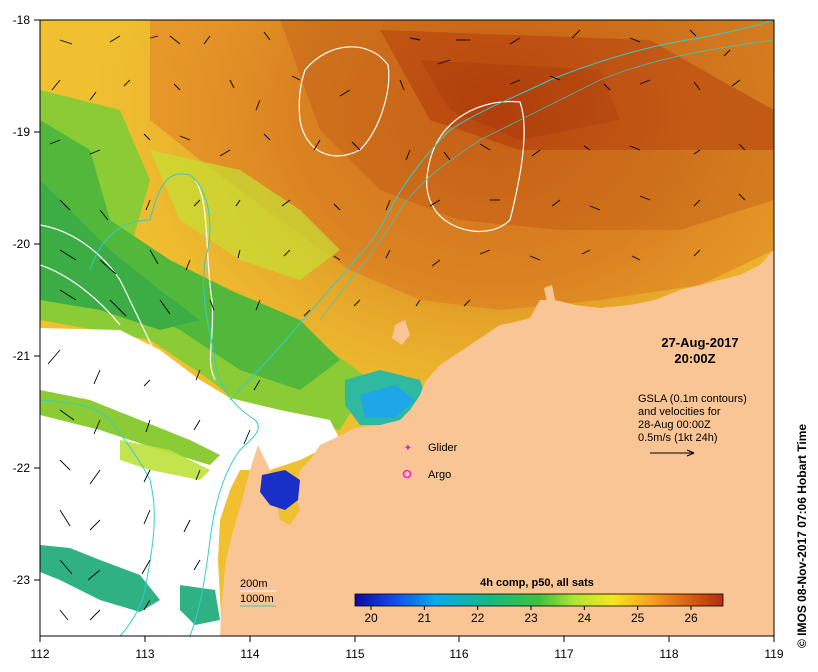 The image size is (818, 672). Describe the element at coordinates (458, 654) in the screenshot. I see `x-tick-label: 116` at that location.